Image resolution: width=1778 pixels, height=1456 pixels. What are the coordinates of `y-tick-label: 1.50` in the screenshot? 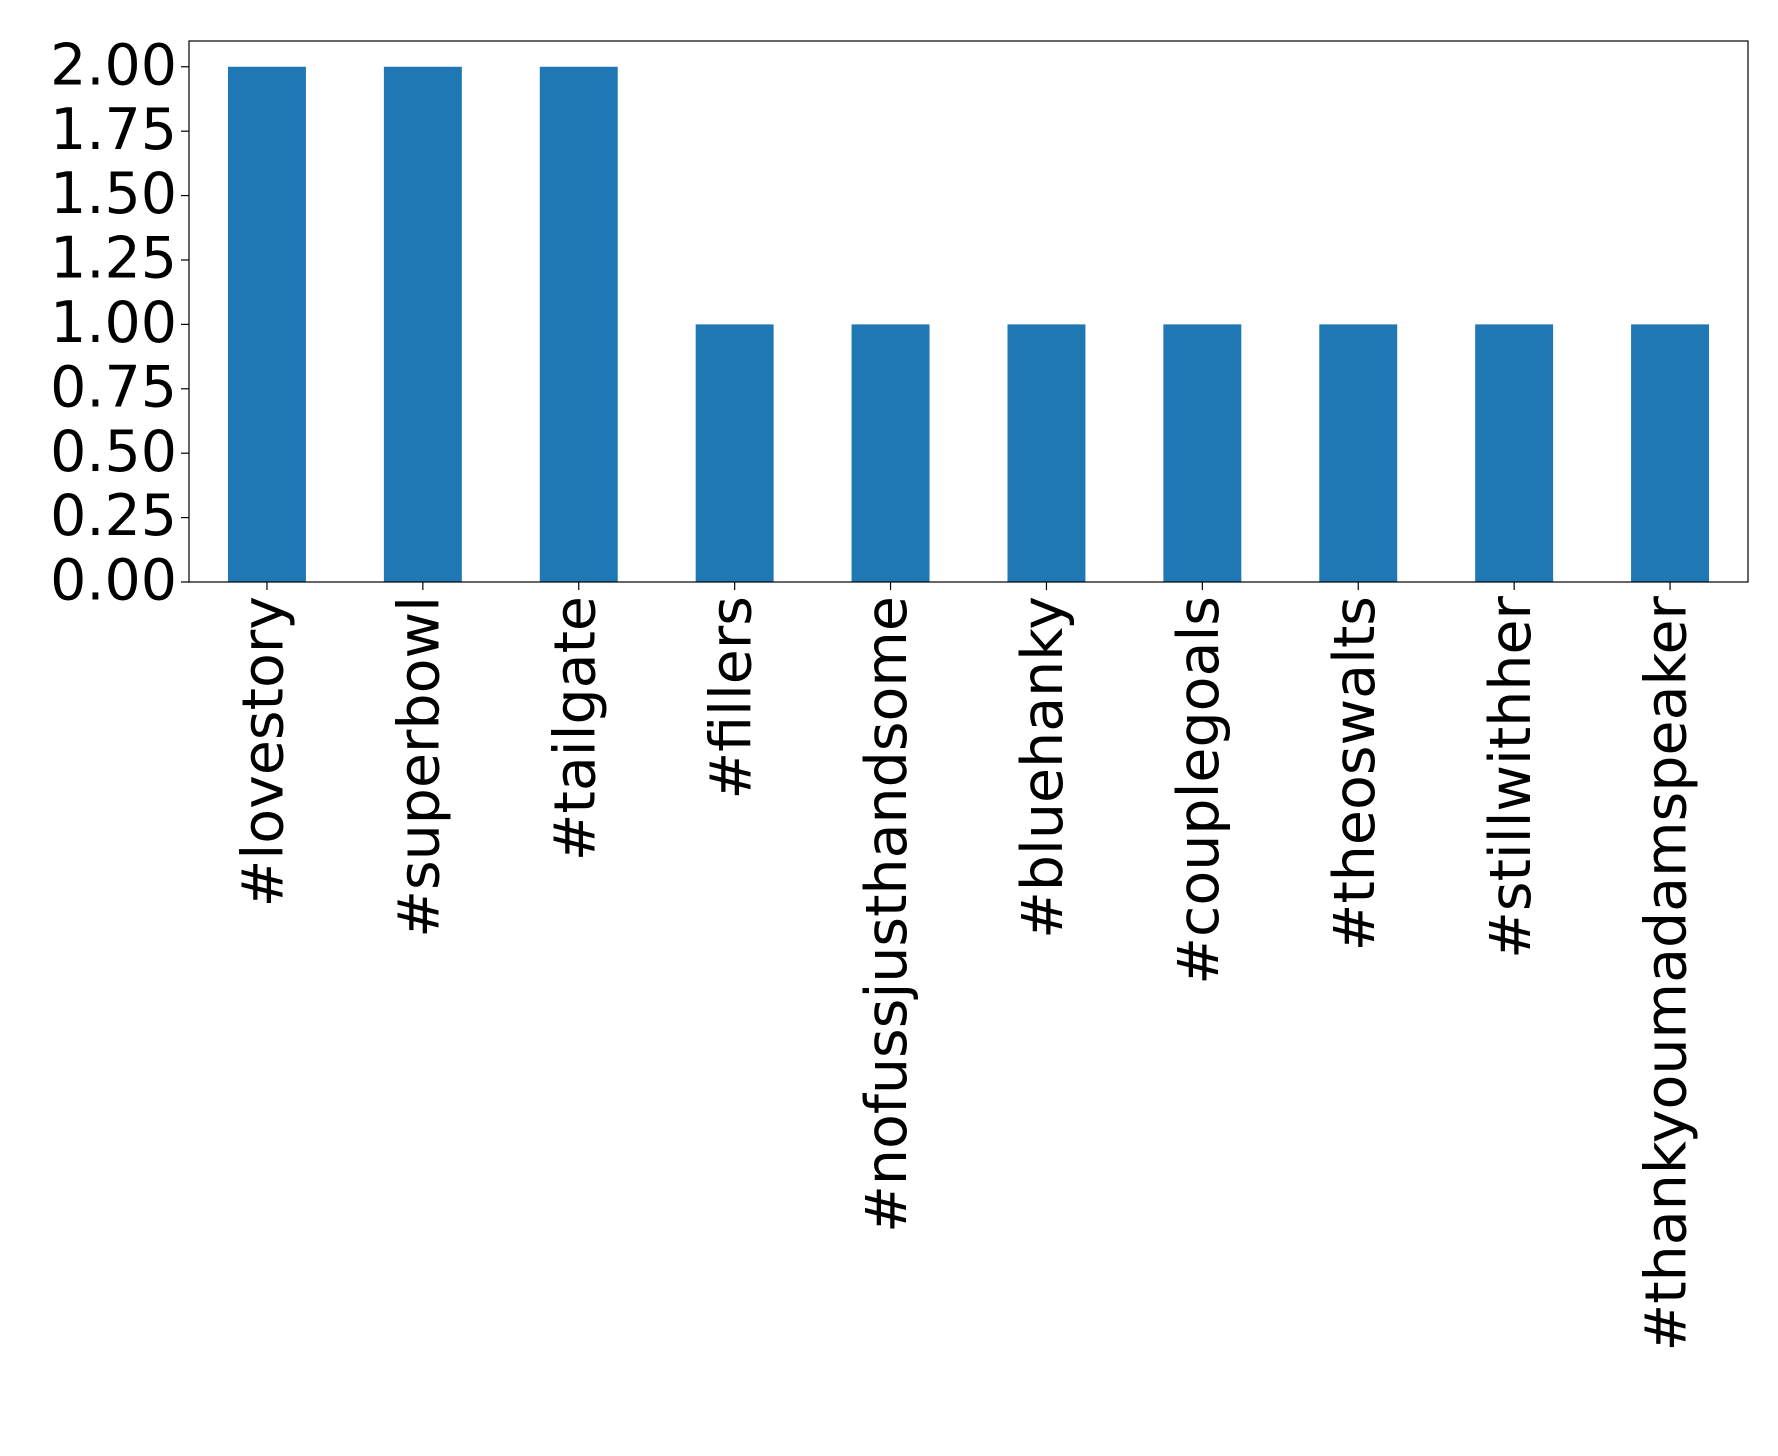 It's located at (113, 194).